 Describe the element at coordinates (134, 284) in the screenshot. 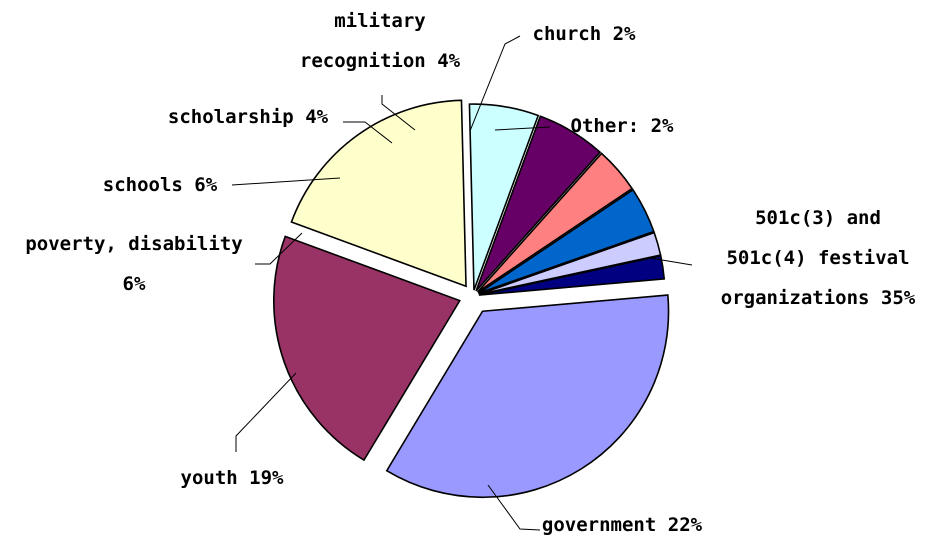

I see `slice-label-line: 6%` at that location.